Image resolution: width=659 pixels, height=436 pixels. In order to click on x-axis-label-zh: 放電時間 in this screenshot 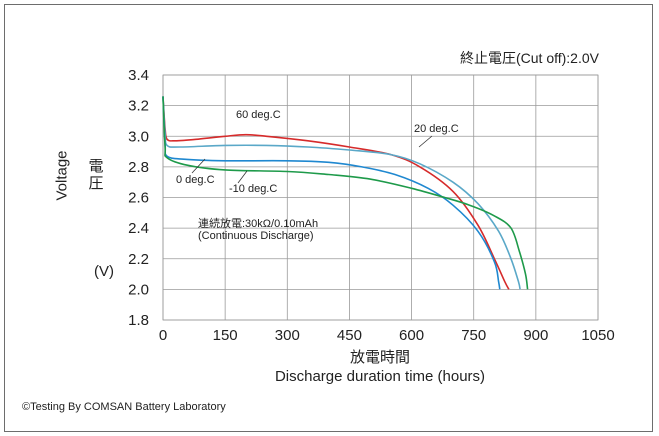, I will do `click(379, 357)`.